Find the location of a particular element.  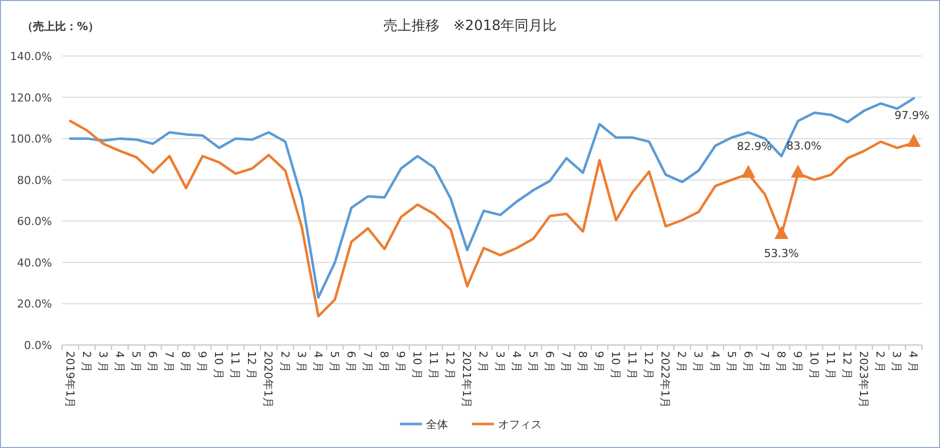

legend-label: 全体 is located at coordinates (437, 424).